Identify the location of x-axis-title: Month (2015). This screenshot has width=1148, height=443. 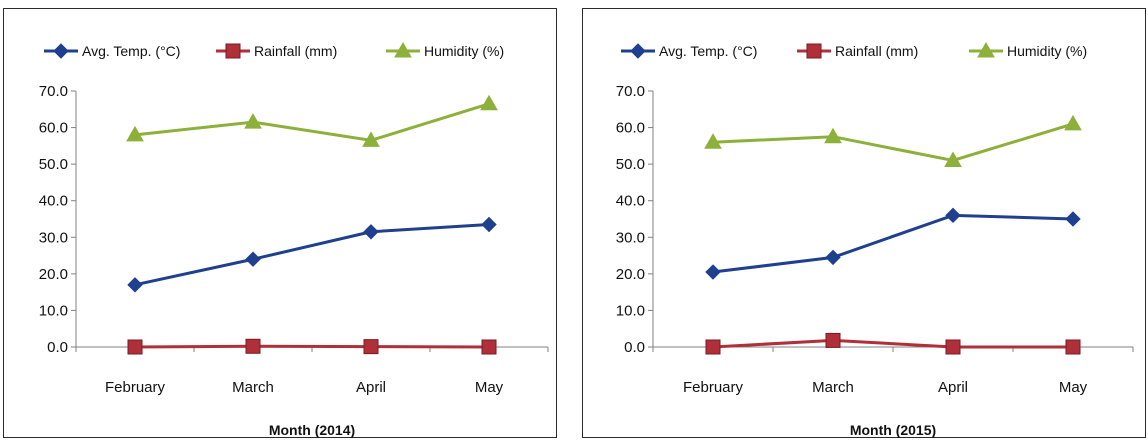
(893, 430).